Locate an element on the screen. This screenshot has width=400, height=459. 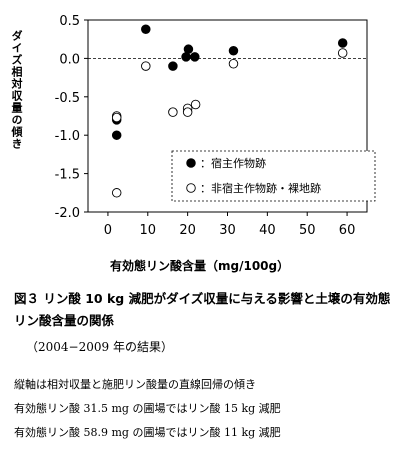
figure-note: 有効態リン酸 58.9 mg の圃場ではリン酸 11 kg 減肥 is located at coordinates (147, 432).